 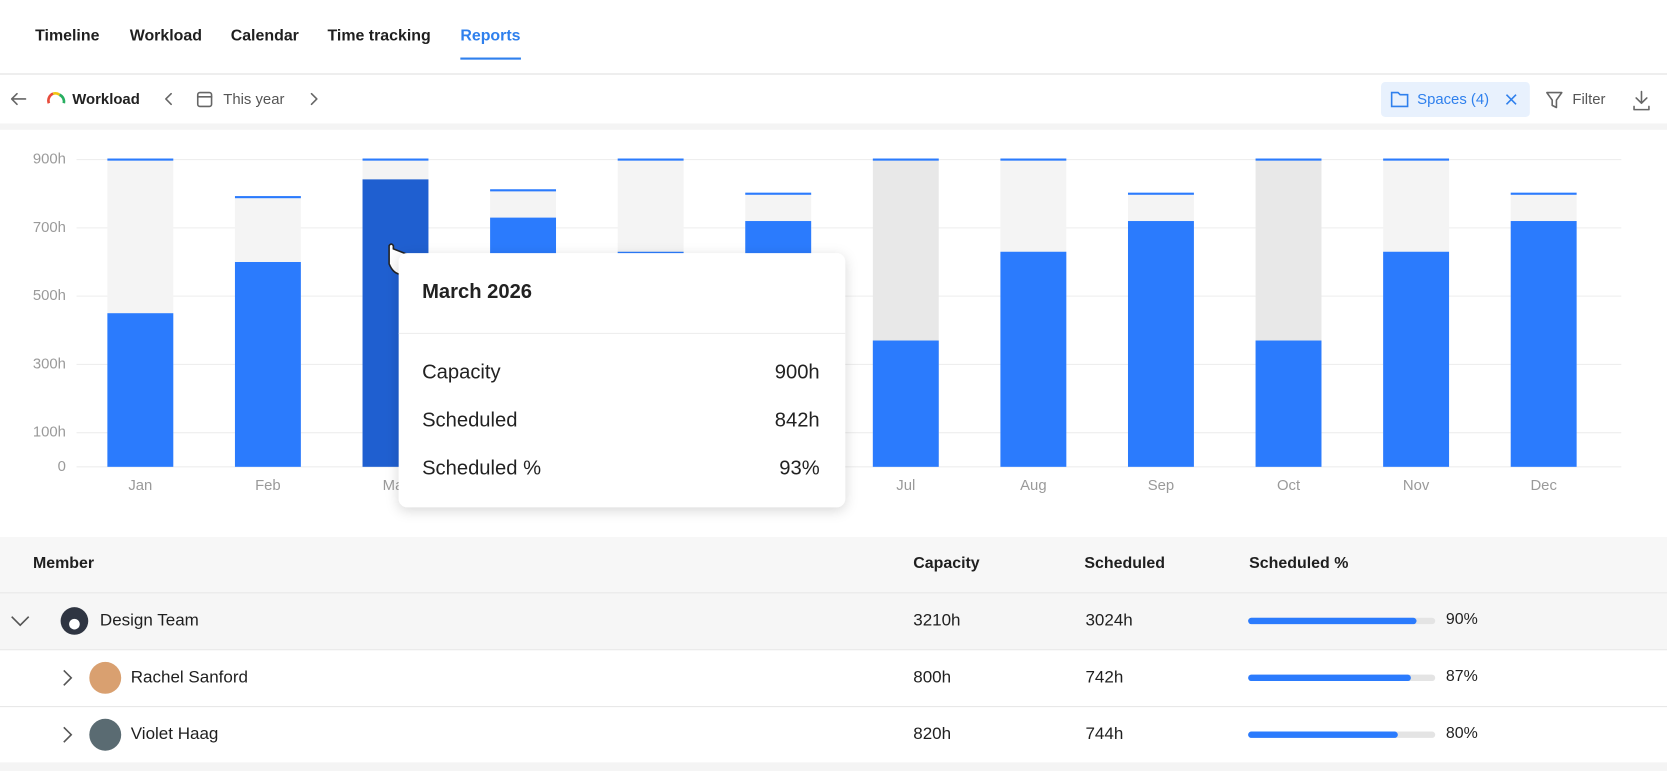 What do you see at coordinates (63, 563) in the screenshot?
I see `column-header: Member` at bounding box center [63, 563].